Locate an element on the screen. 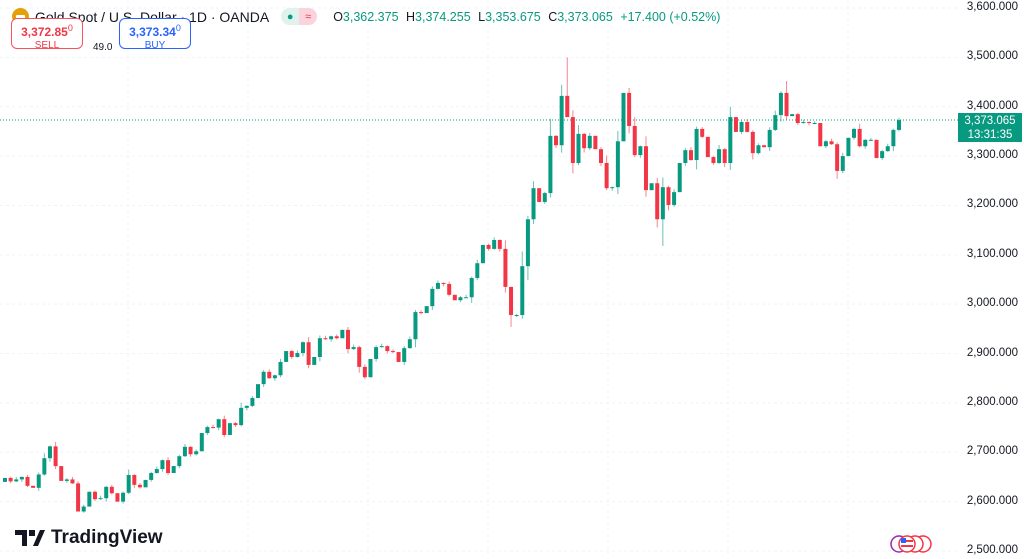 The image size is (1024, 559). market-status-pill: ● ≈ is located at coordinates (299, 16).